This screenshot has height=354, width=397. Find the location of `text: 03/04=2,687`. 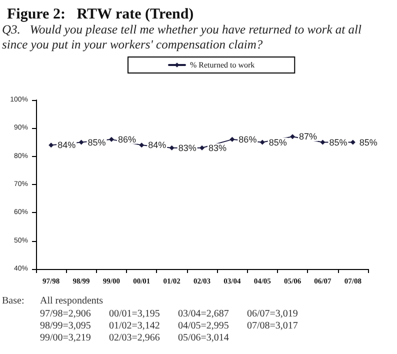

text: 03/04=2,687 is located at coordinates (203, 314).